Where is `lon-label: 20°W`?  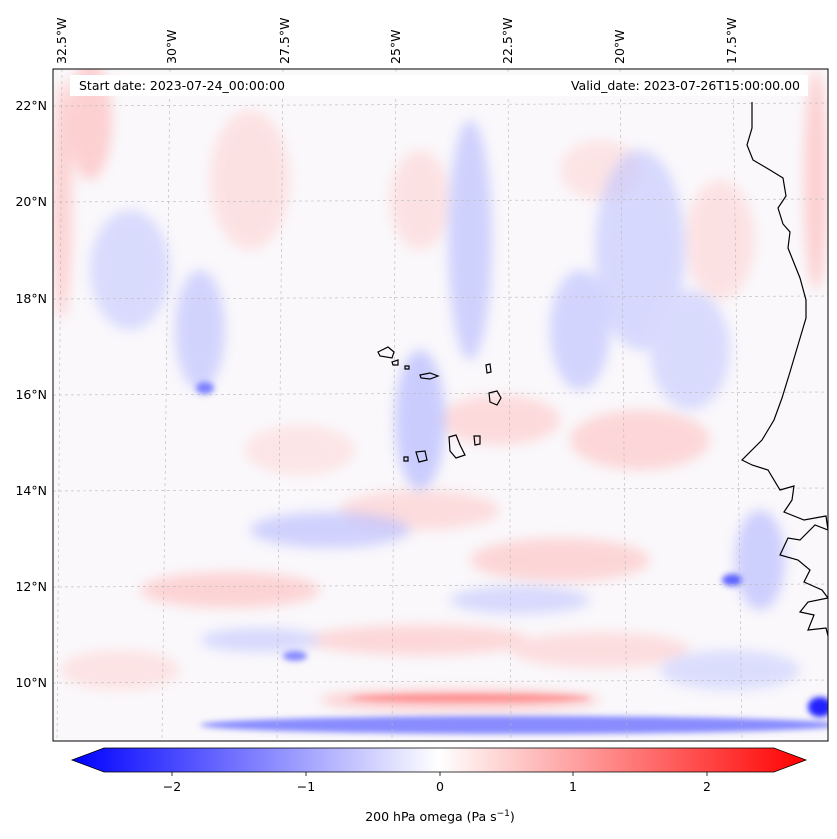 lon-label: 20°W is located at coordinates (619, 46).